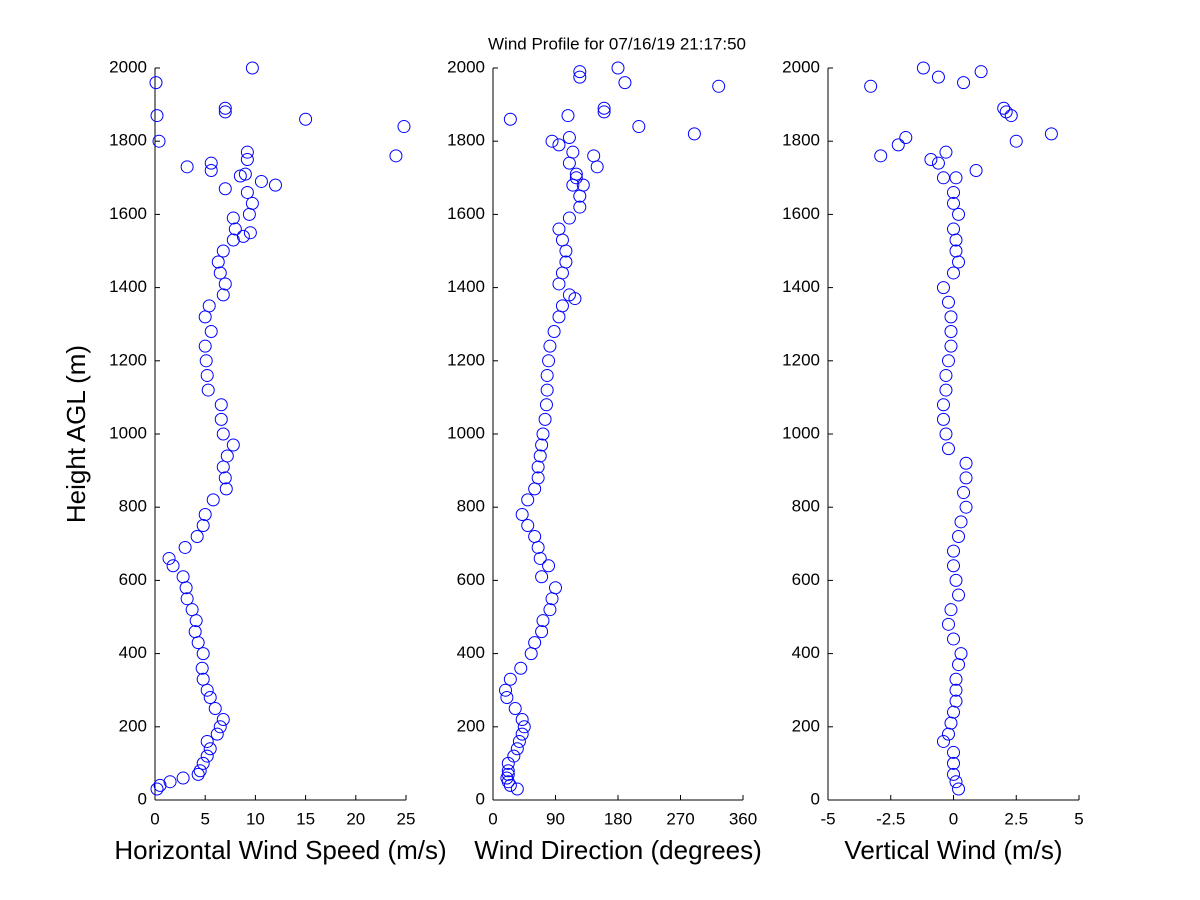 Image resolution: width=1200 pixels, height=900 pixels. I want to click on x-tick-label: 270, so click(680, 818).